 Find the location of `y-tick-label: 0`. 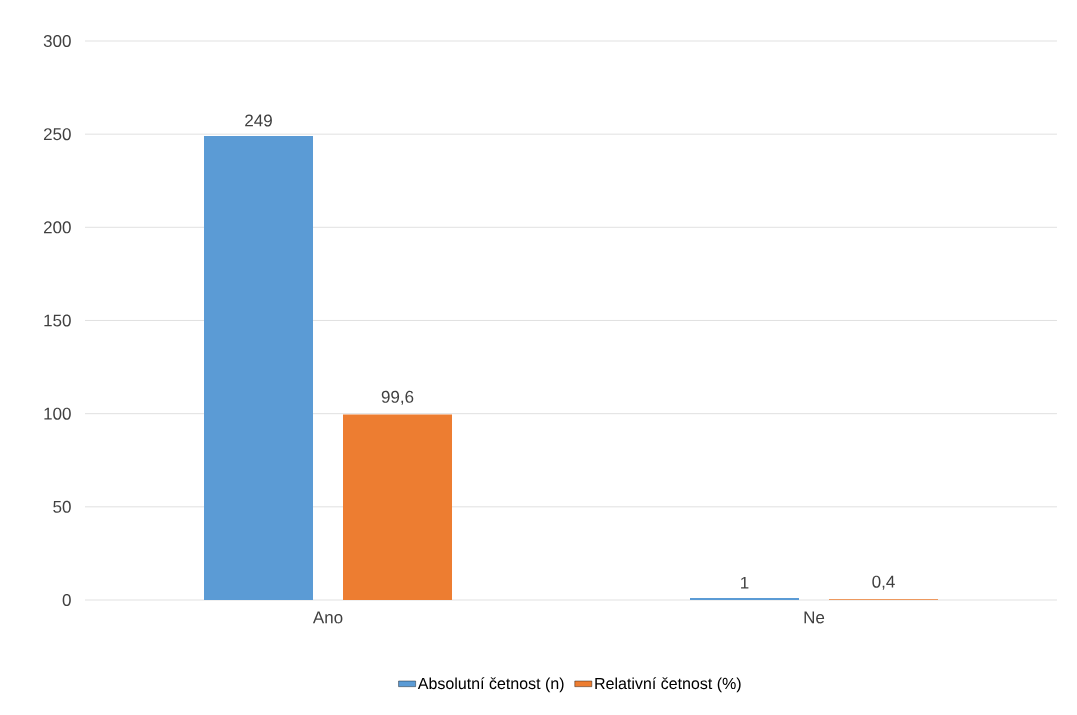

y-tick-label: 0 is located at coordinates (66, 600).